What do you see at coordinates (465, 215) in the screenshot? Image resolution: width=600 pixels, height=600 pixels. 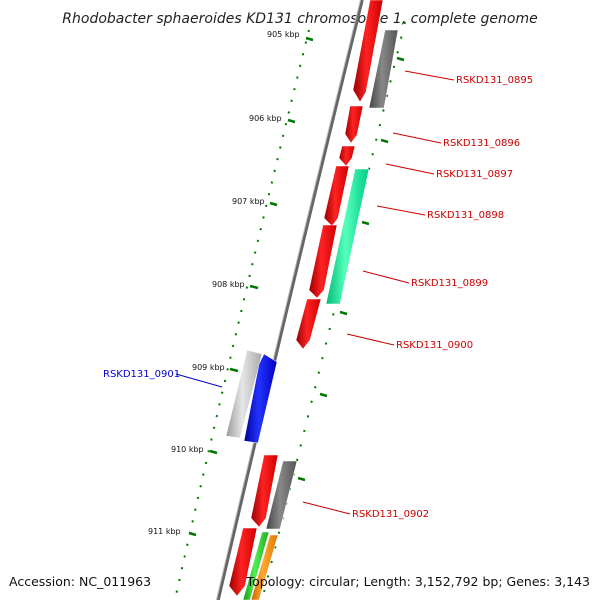 I see `gene-label-rskd131-0898: RSKD131_0898` at bounding box center [465, 215].